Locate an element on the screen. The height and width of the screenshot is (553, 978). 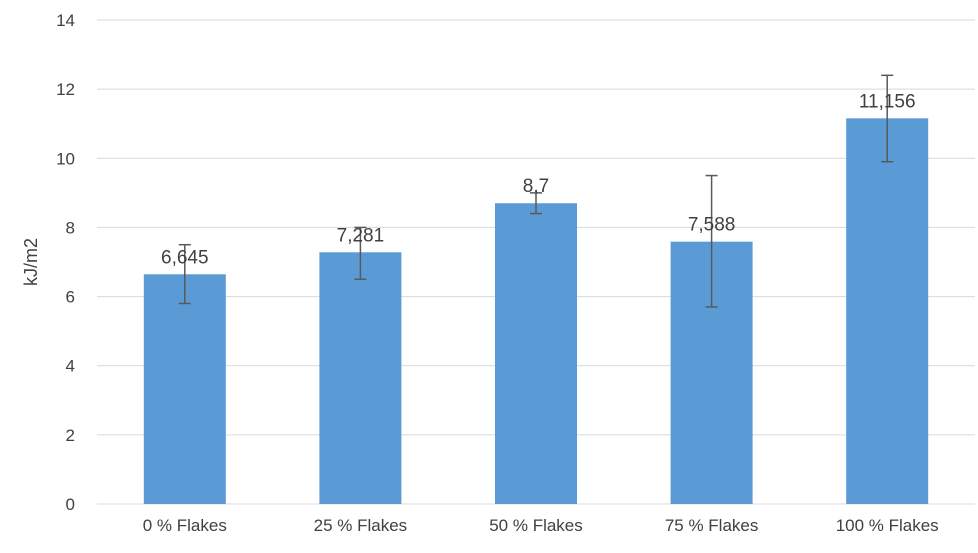
data-label: 7,281 is located at coordinates (361, 235).